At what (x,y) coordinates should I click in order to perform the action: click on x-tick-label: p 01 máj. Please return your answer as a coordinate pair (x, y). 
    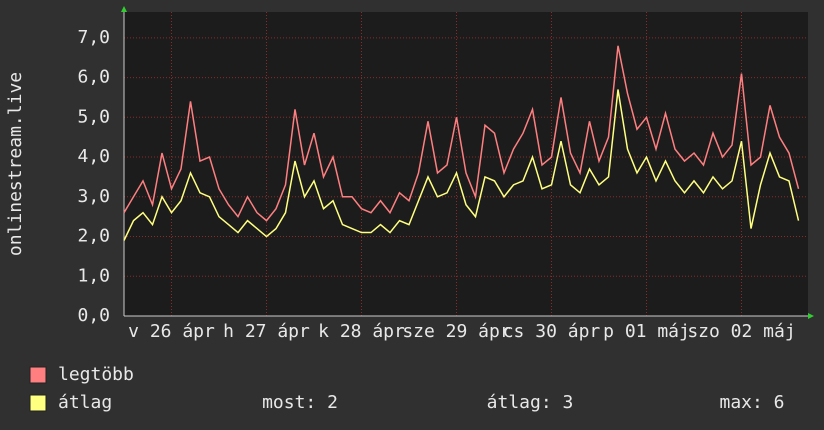
    Looking at the image, I should click on (646, 331).